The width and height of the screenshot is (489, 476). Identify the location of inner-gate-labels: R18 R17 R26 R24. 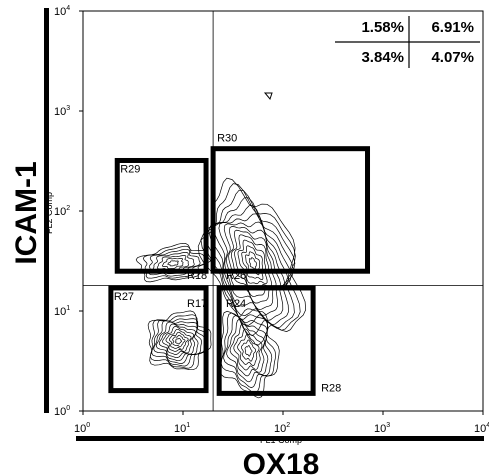
(216, 290).